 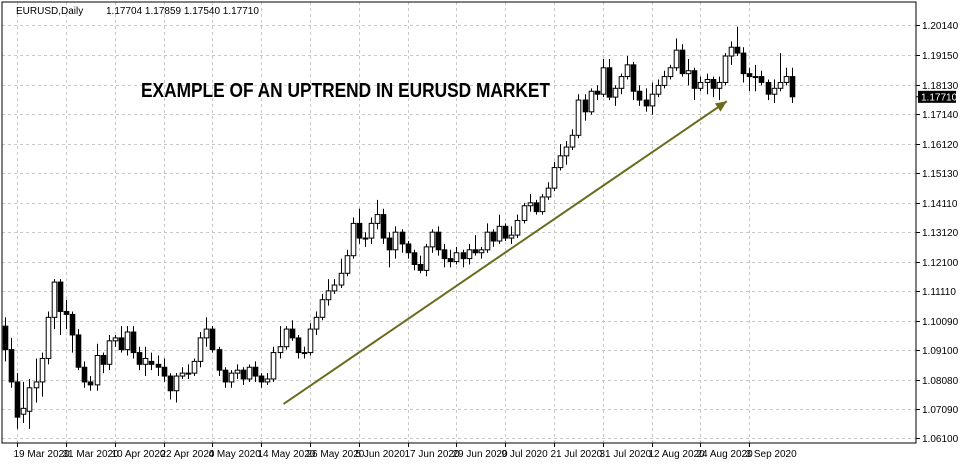 What do you see at coordinates (940, 351) in the screenshot?
I see `y-tick-label: 1.09100` at bounding box center [940, 351].